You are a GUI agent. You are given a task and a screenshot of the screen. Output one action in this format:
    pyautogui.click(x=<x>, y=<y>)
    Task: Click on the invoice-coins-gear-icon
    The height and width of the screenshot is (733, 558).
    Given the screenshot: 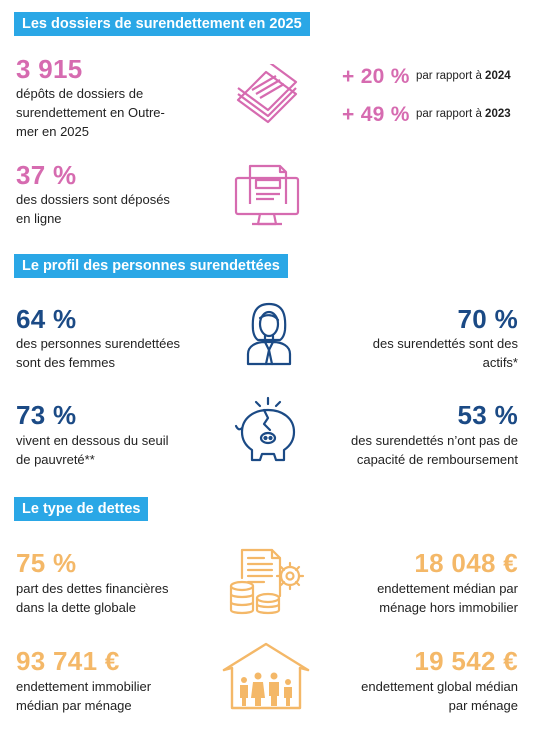 What is the action you would take?
    pyautogui.click(x=267, y=581)
    